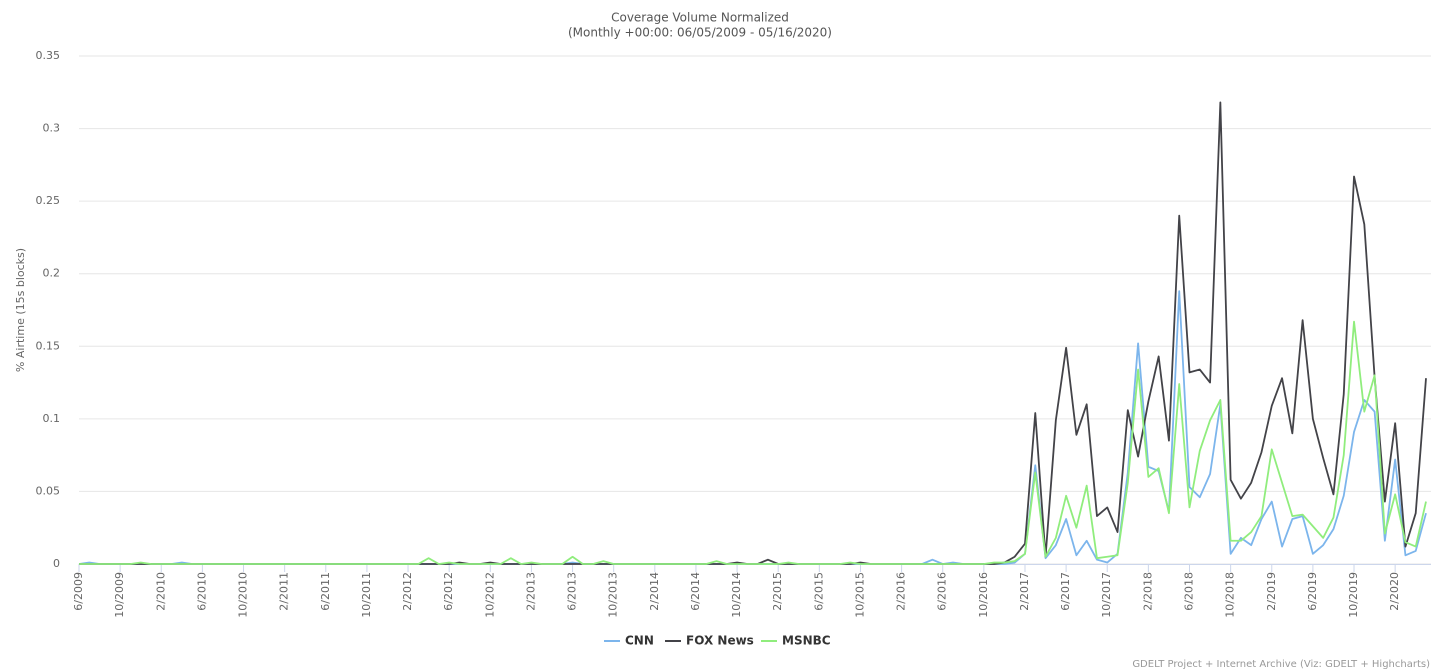 This screenshot has height=672, width=1440. What do you see at coordinates (78, 591) in the screenshot?
I see `x-tick-label: 6/2009` at bounding box center [78, 591].